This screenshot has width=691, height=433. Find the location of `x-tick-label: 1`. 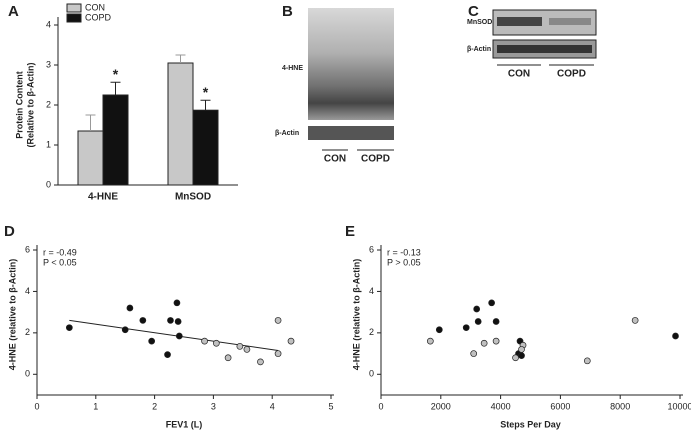

x-tick-label: 1 is located at coordinates (95, 406).